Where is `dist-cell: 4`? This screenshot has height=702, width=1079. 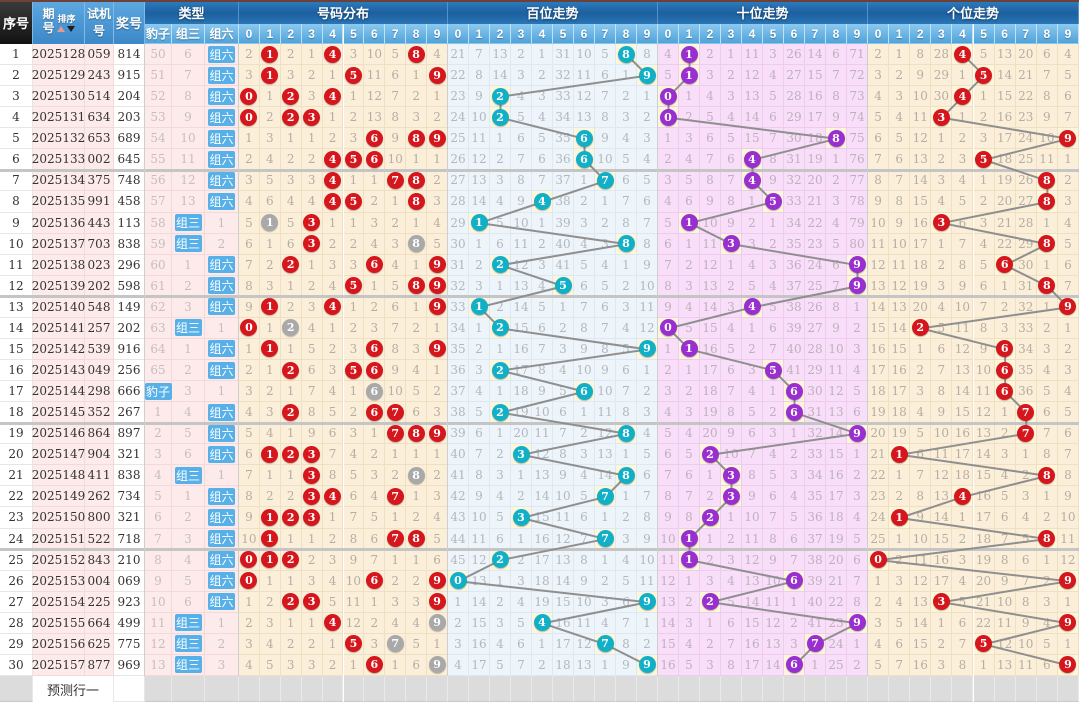 dist-cell: 4 is located at coordinates (396, 623).